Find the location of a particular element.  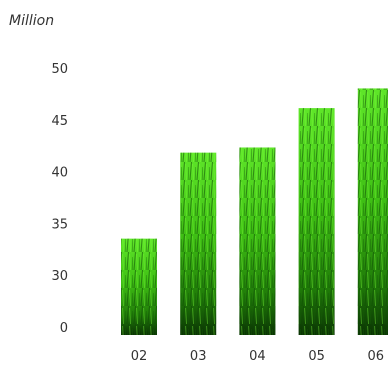

x-axis: 02 03 04 05 06 is located at coordinates (257, 356).